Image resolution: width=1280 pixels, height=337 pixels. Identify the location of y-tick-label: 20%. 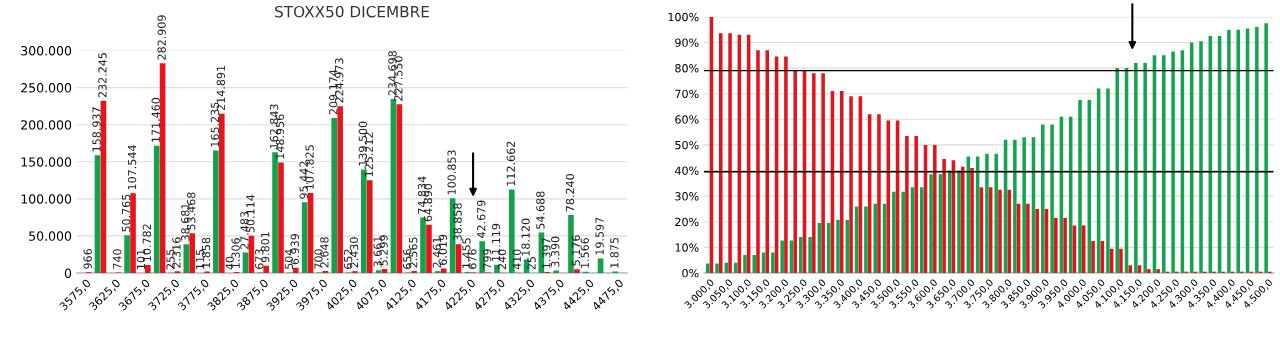
(687, 222).